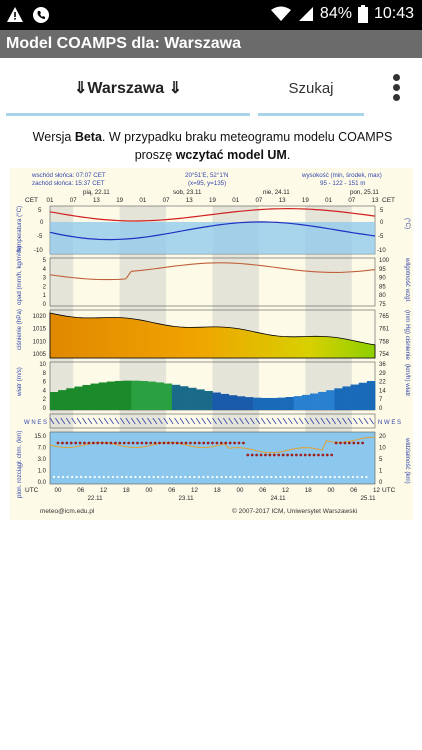 The image size is (422, 750). Describe the element at coordinates (384, 355) in the screenshot. I see `axis-tick: 754` at that location.